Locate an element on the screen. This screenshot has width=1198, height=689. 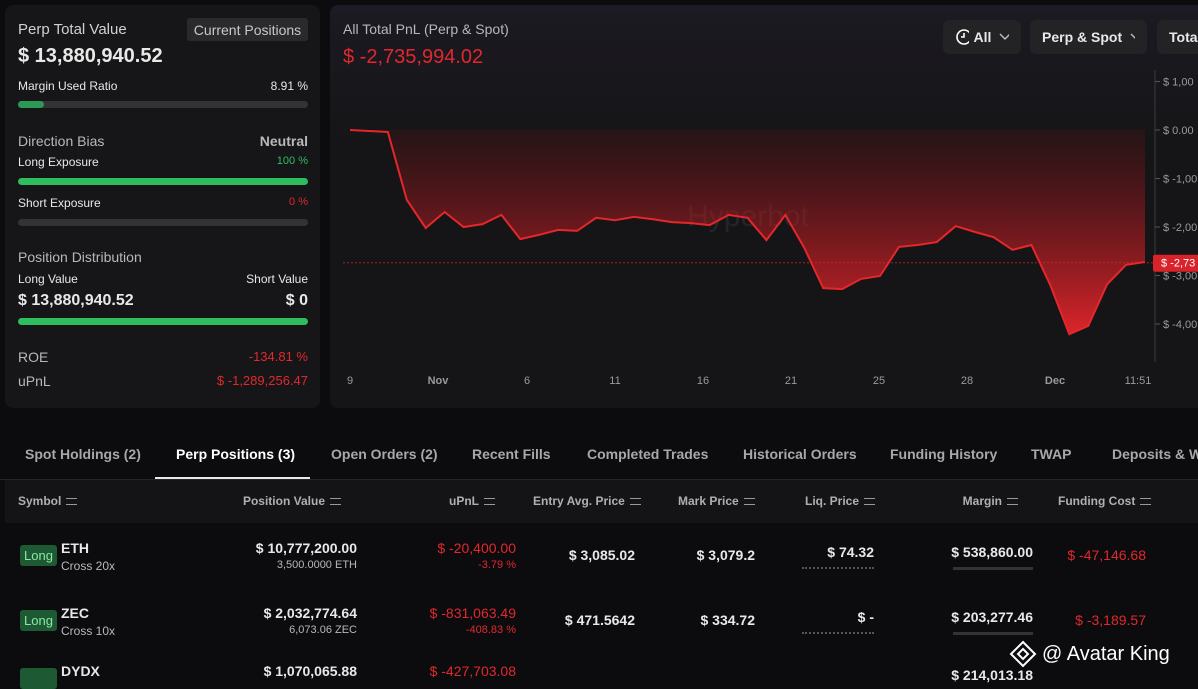
tab: Historical Orders is located at coordinates (800, 454).